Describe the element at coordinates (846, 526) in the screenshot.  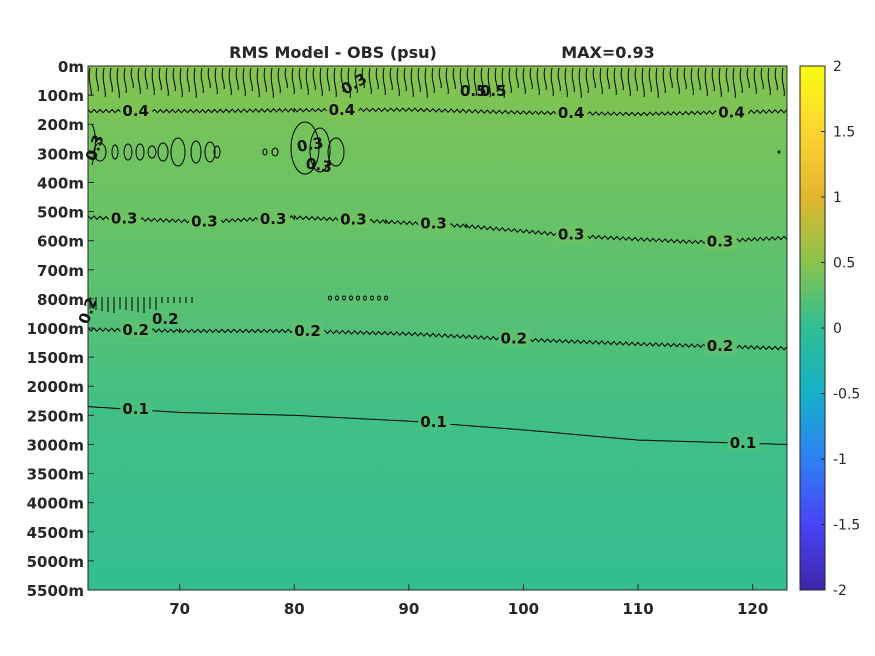
I see `colorbar-tick-label: -1.5` at that location.